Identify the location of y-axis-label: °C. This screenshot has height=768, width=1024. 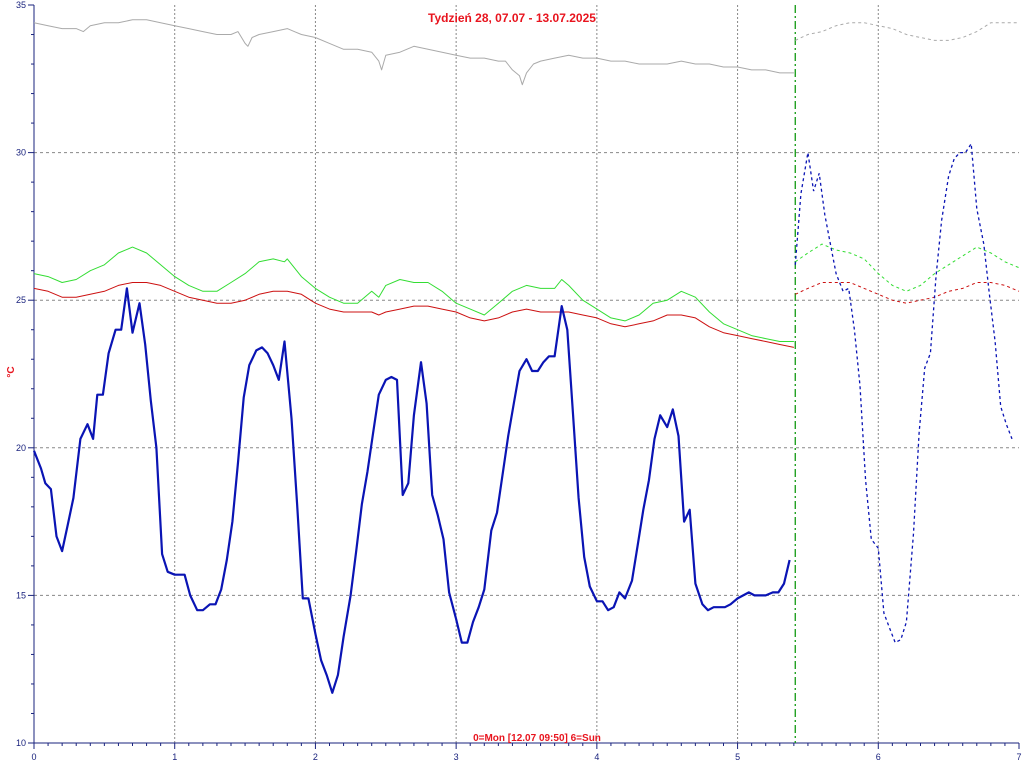
(11, 371).